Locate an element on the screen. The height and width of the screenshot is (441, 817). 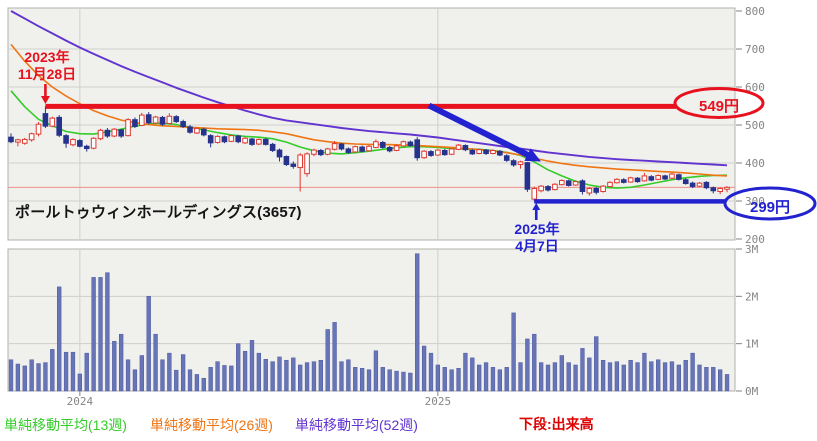
high-down-arrow is located at coordinates (45, 100).